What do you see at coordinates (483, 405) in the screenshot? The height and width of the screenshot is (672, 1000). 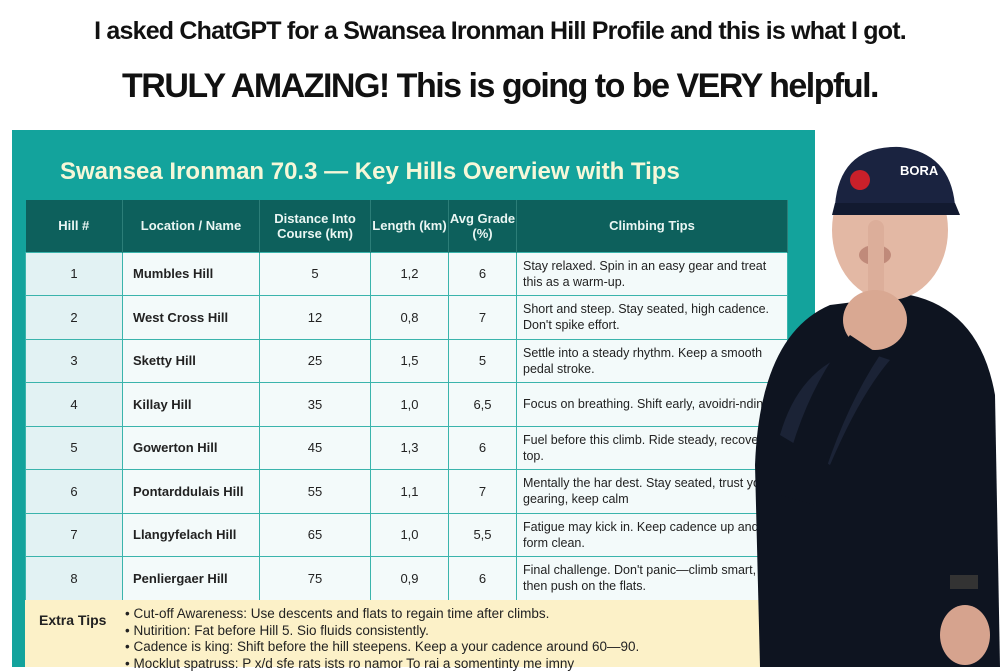 I see `table-cell: 6,5` at bounding box center [483, 405].